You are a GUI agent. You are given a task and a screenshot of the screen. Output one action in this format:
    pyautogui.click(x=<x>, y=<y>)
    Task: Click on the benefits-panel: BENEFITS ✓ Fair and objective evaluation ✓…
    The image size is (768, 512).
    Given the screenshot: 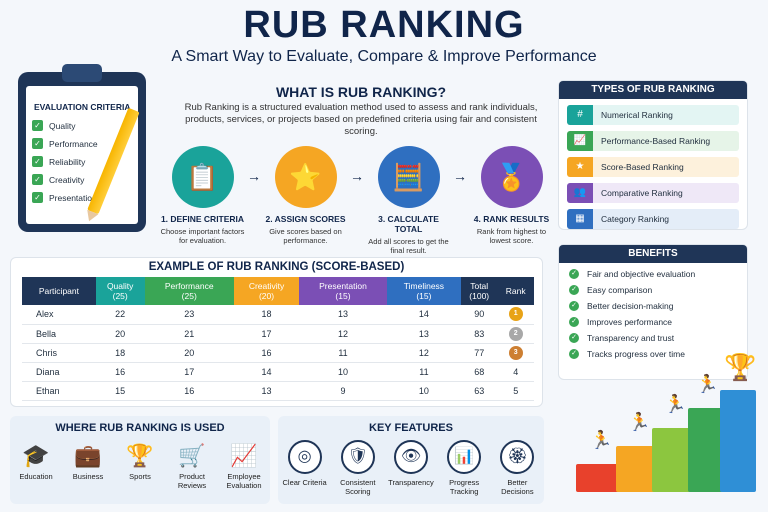 What is the action you would take?
    pyautogui.click(x=653, y=312)
    